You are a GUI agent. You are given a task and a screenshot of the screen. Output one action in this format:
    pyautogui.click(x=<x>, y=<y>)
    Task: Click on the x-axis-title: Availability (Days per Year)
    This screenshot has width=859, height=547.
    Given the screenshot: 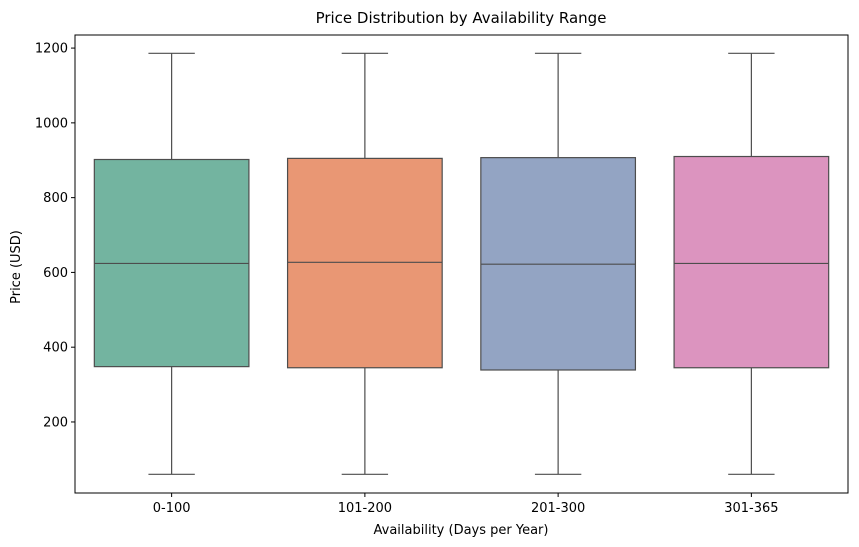 What is the action you would take?
    pyautogui.click(x=461, y=530)
    